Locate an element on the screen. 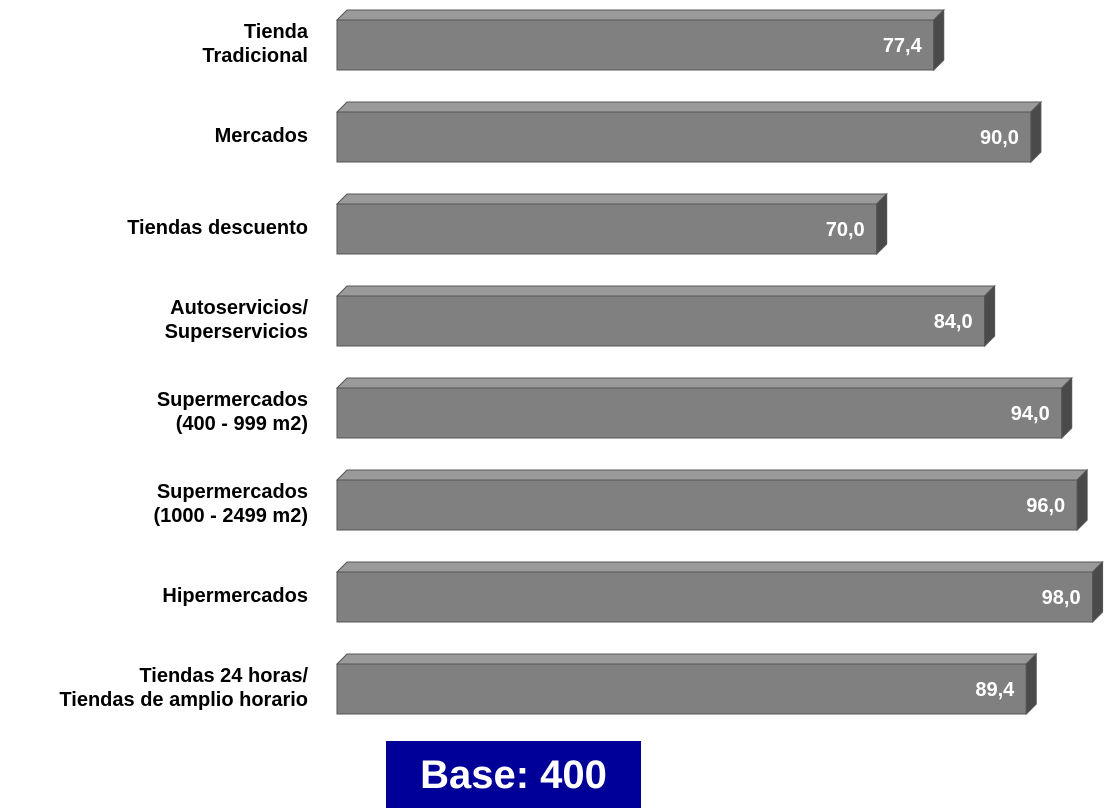 The image size is (1116, 810). data-label: 98,0 is located at coordinates (1061, 598).